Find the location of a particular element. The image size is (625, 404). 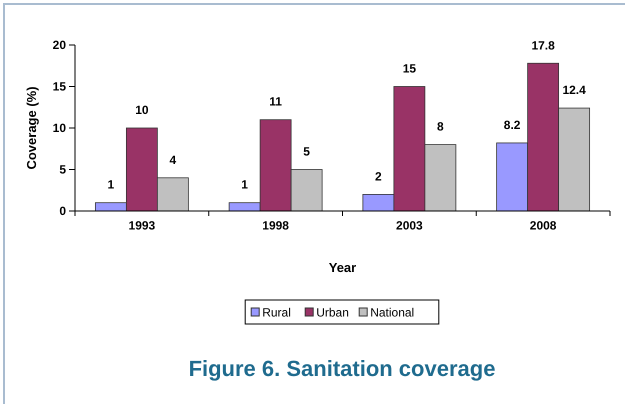

x-tick-label: 2003 is located at coordinates (410, 225).